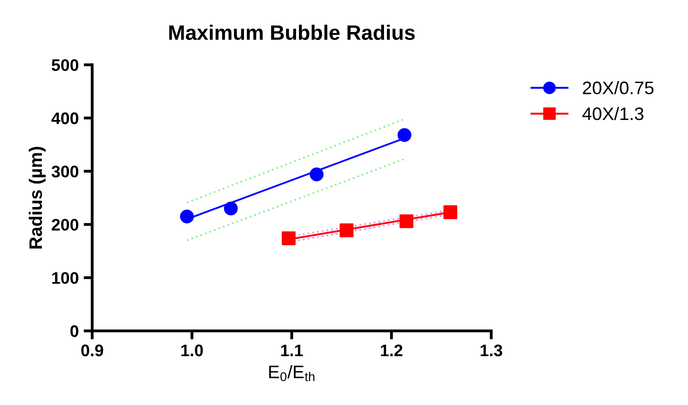 This screenshot has height=405, width=688. I want to click on legend-label: 40X/1.3, so click(613, 113).